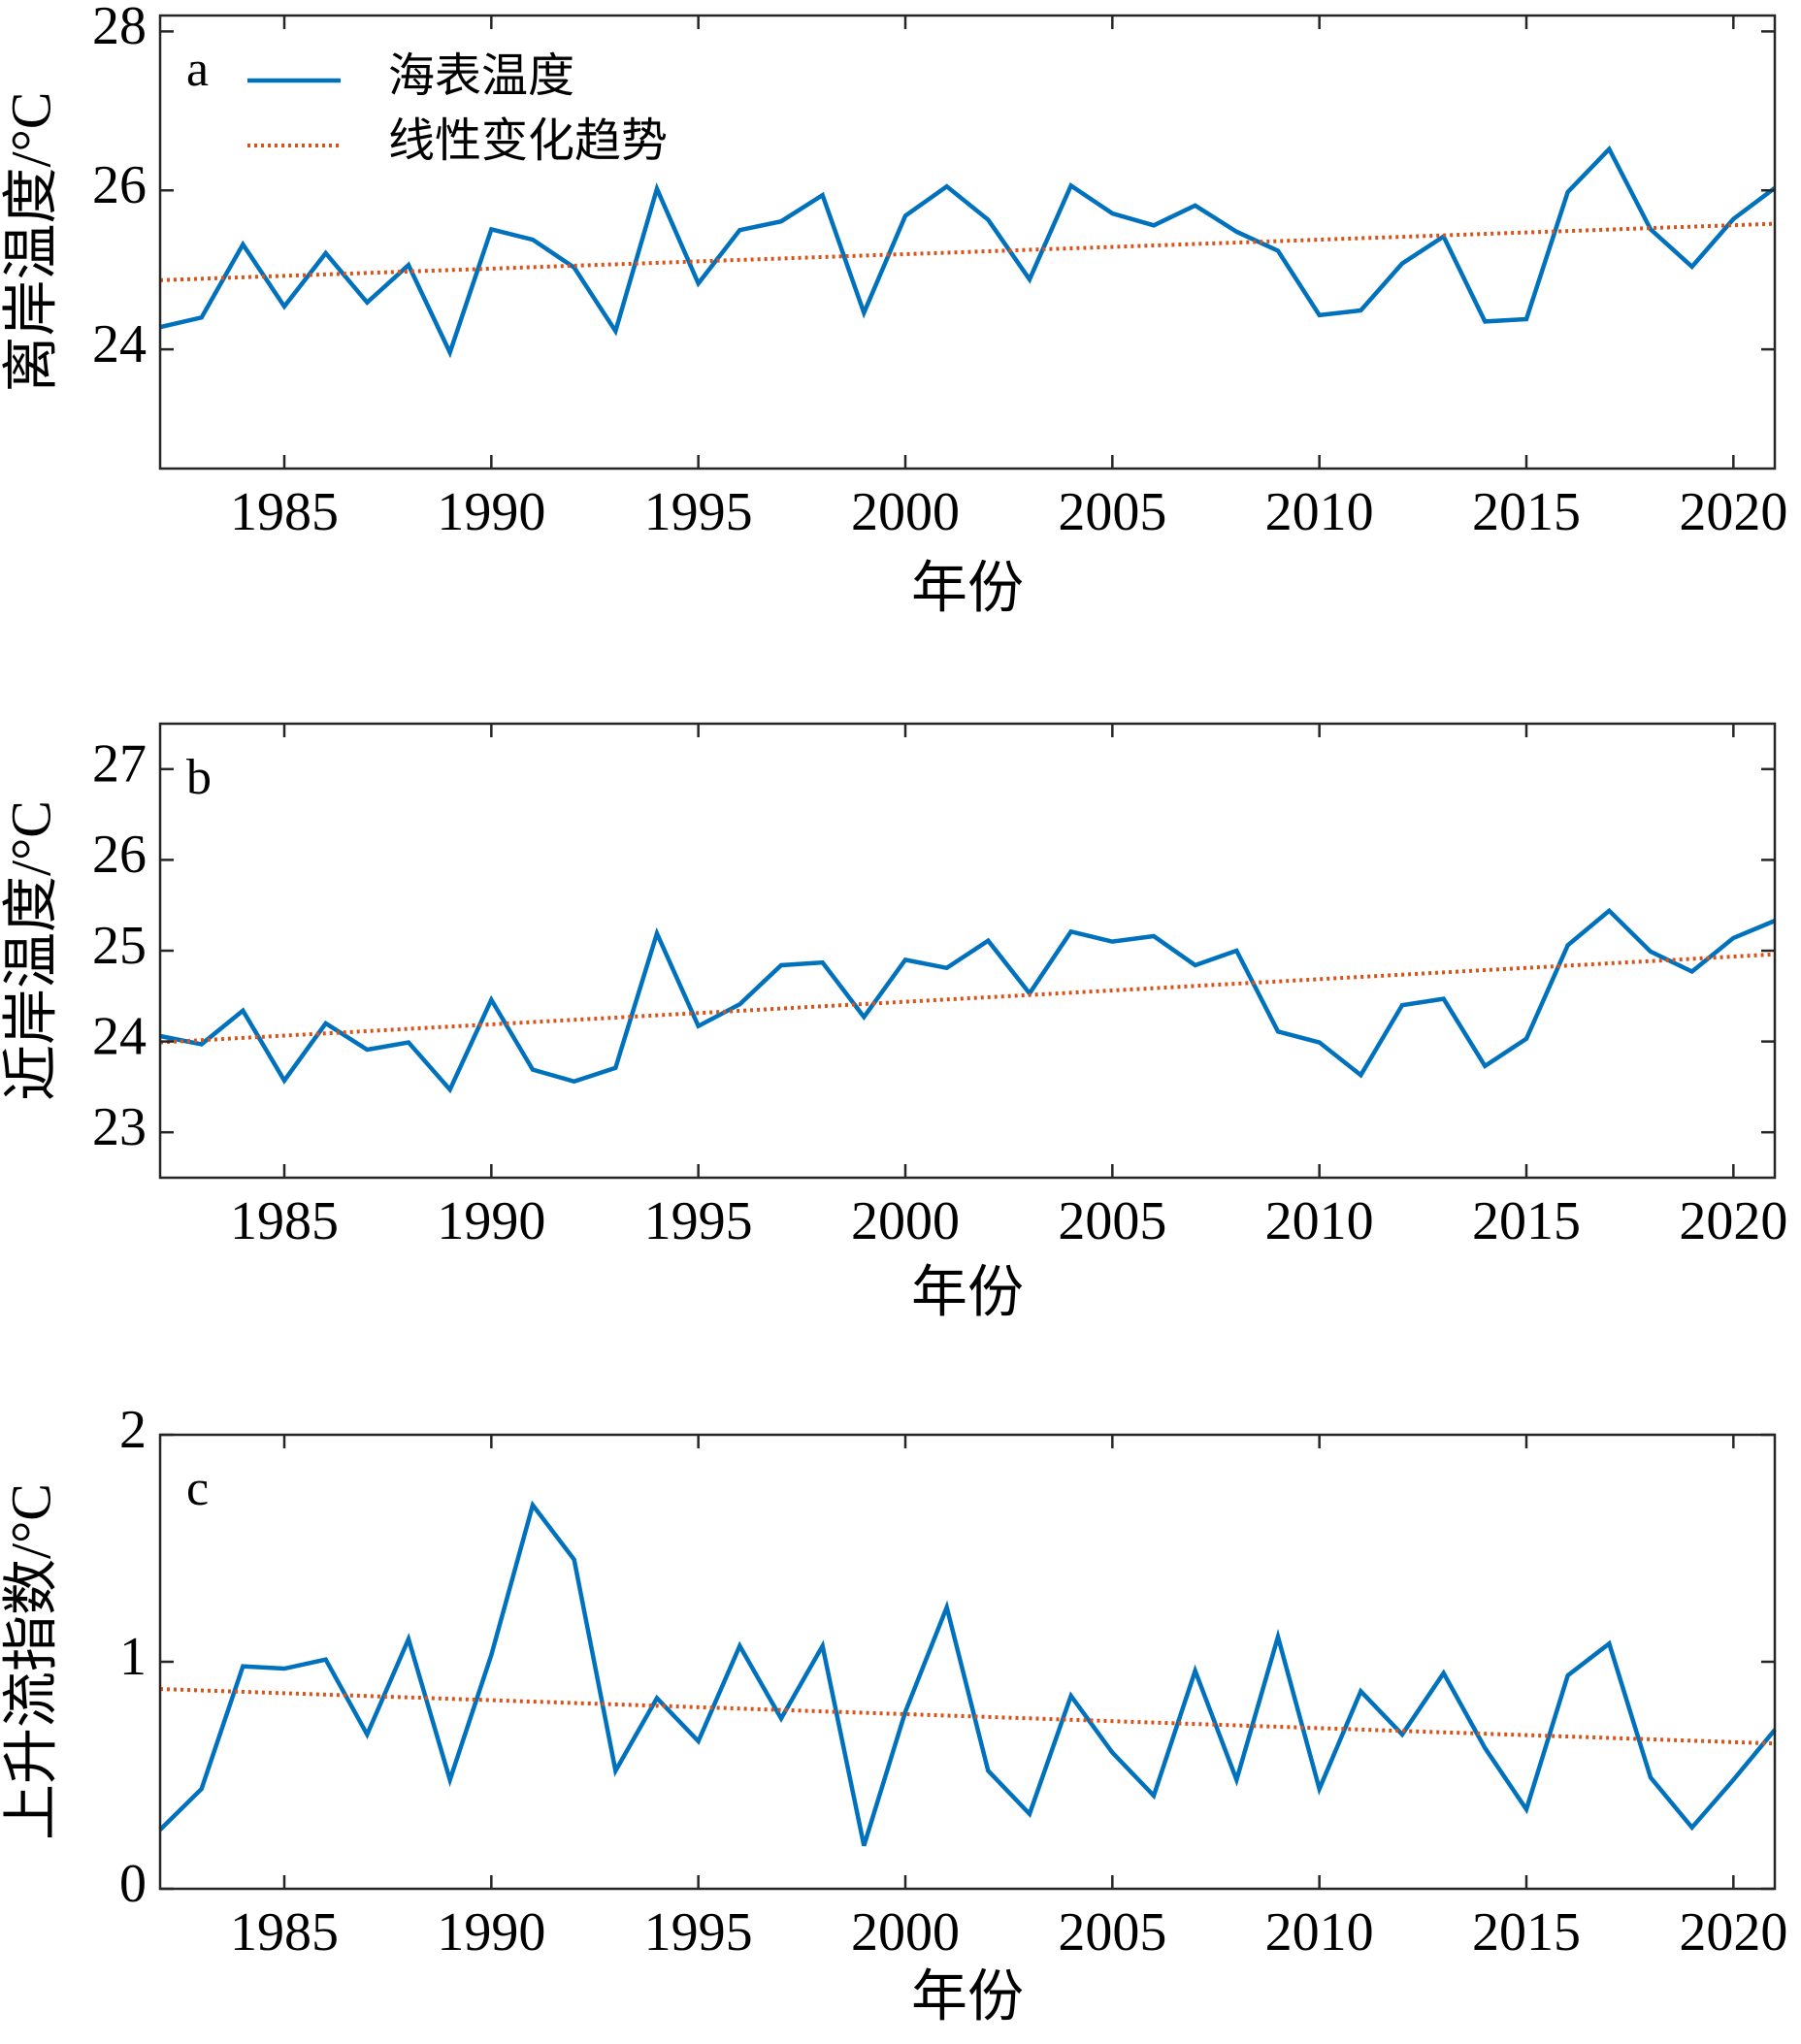  Describe the element at coordinates (31, 1662) in the screenshot. I see `y-axis-label: 上升流指数/°C` at that location.